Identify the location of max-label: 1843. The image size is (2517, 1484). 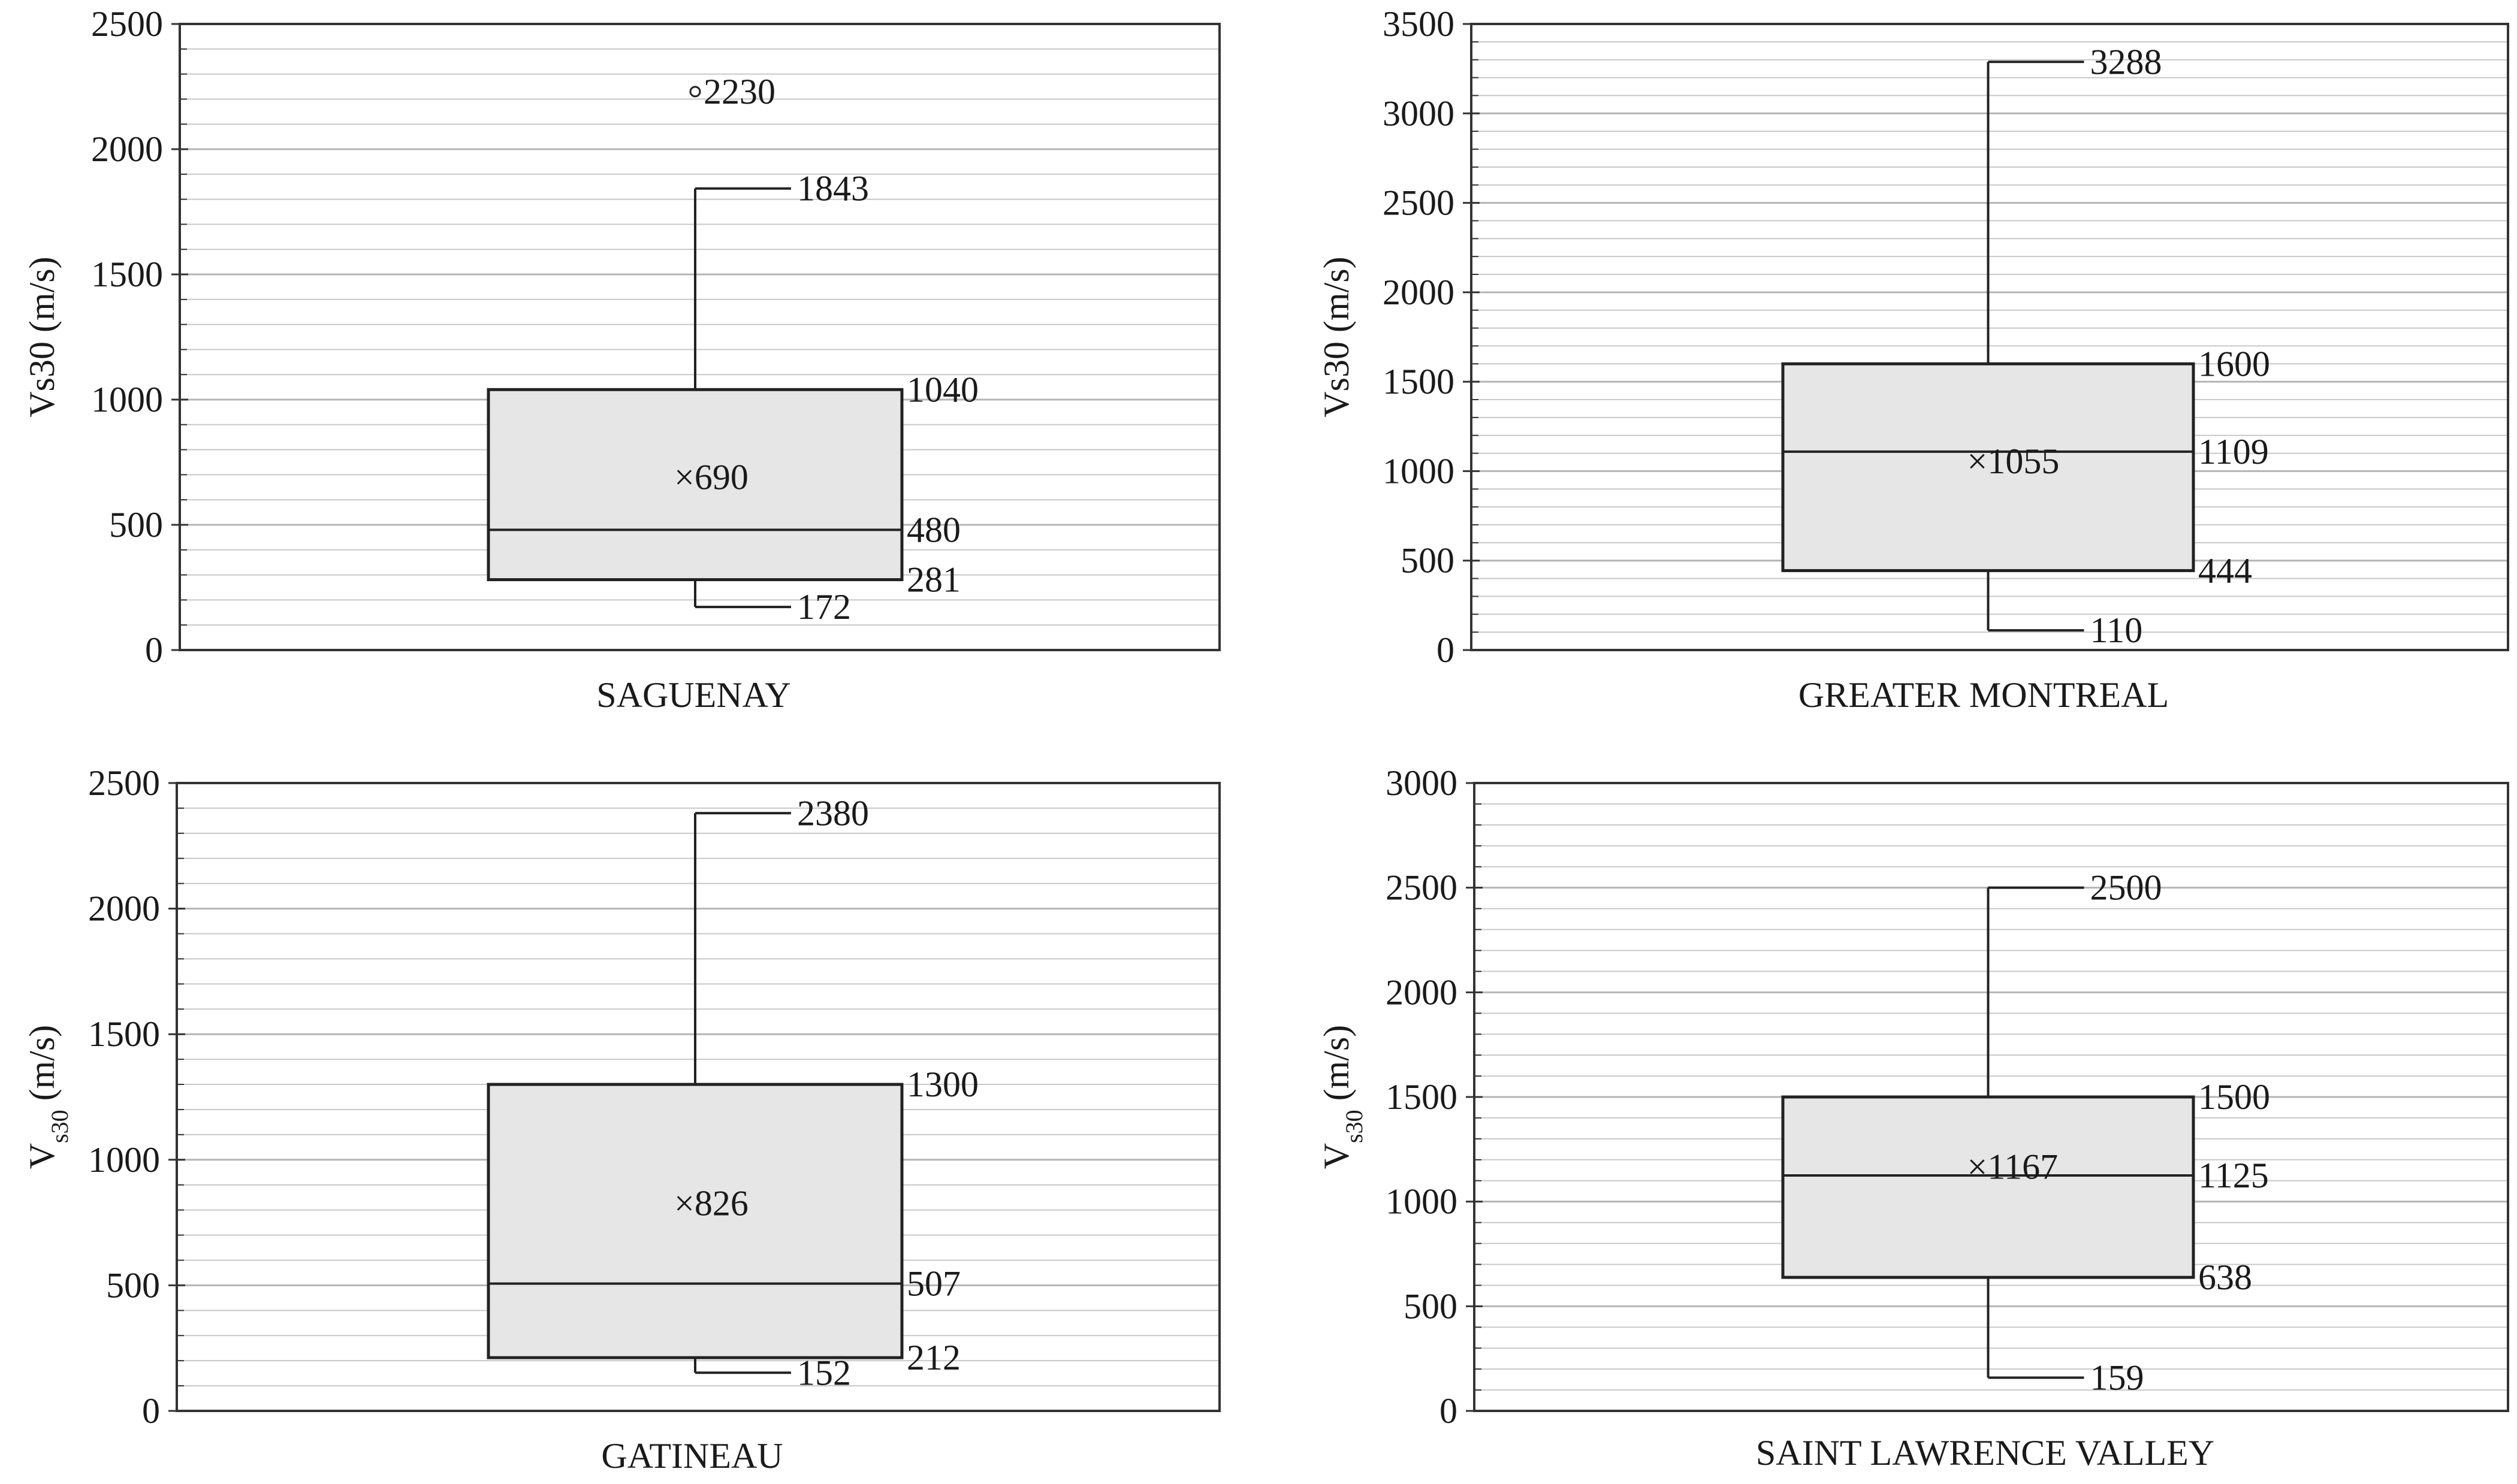
(833, 188).